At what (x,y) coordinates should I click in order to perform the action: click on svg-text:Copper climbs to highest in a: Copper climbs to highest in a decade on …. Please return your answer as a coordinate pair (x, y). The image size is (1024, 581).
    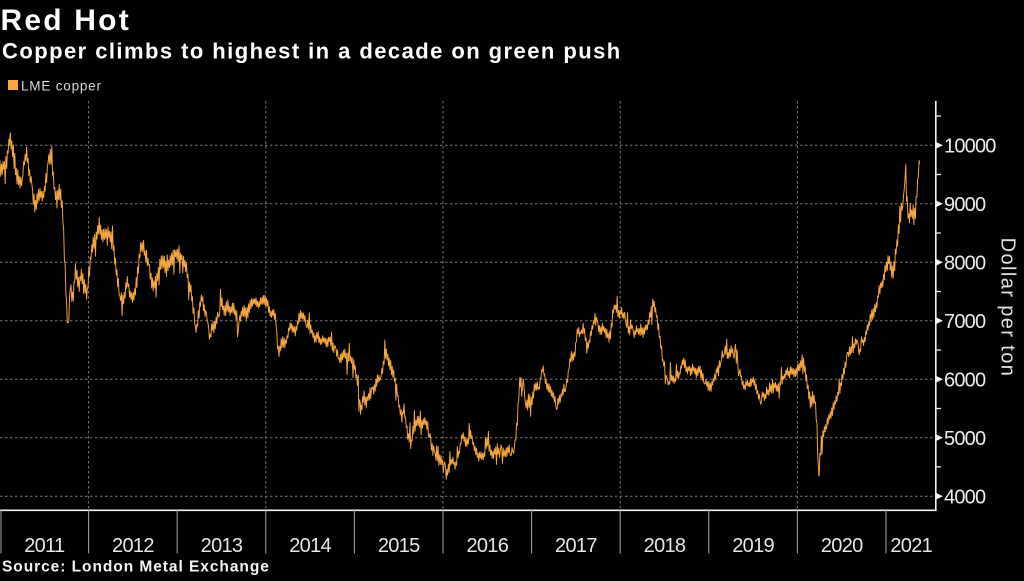
    Looking at the image, I should click on (312, 51).